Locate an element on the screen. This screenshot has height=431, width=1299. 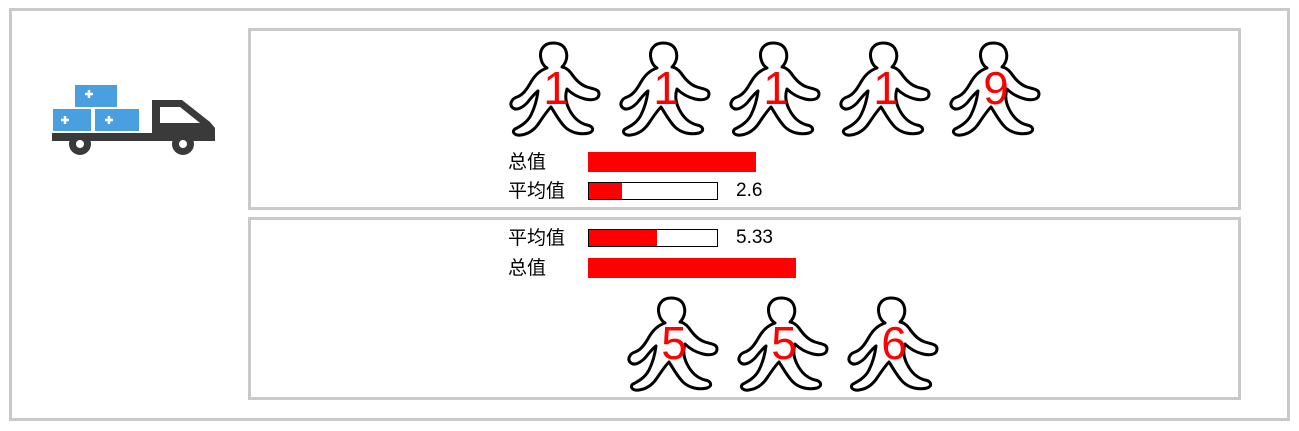
delivery-truck-icon is located at coordinates (133, 120).